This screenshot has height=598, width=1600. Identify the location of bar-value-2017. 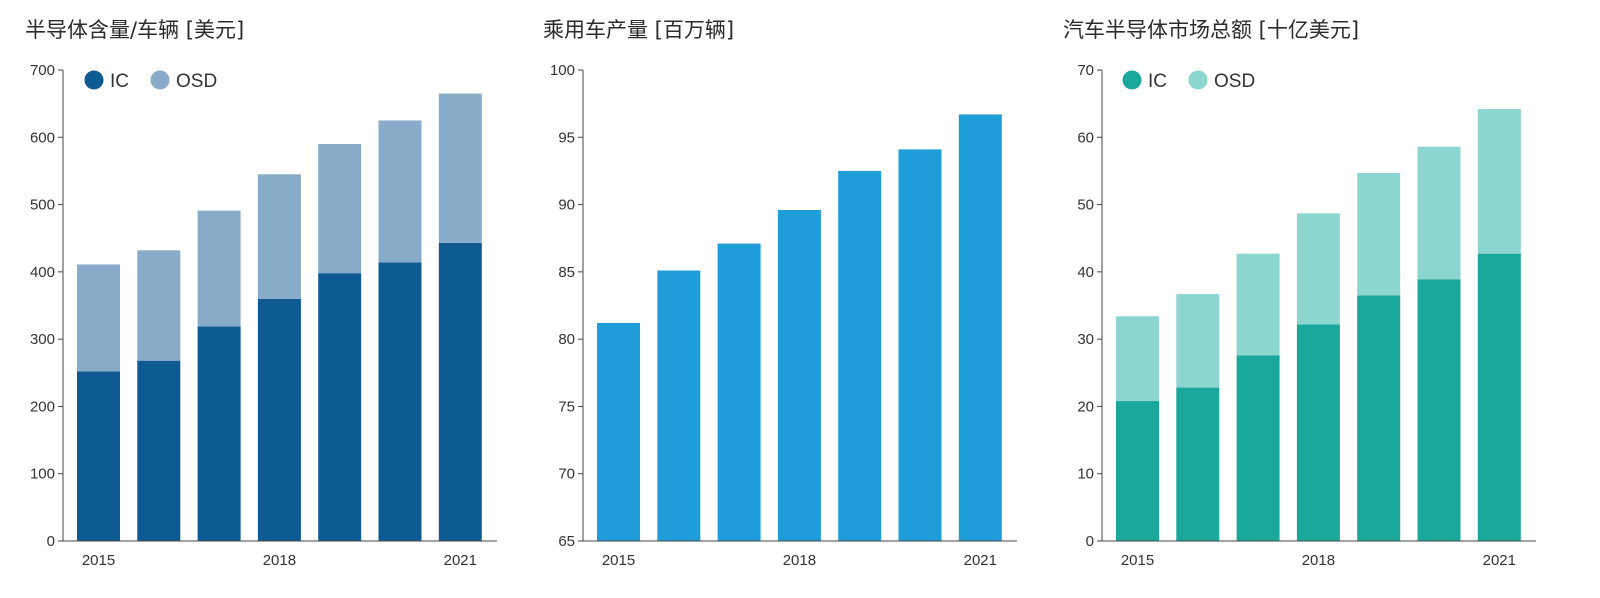
(739, 392).